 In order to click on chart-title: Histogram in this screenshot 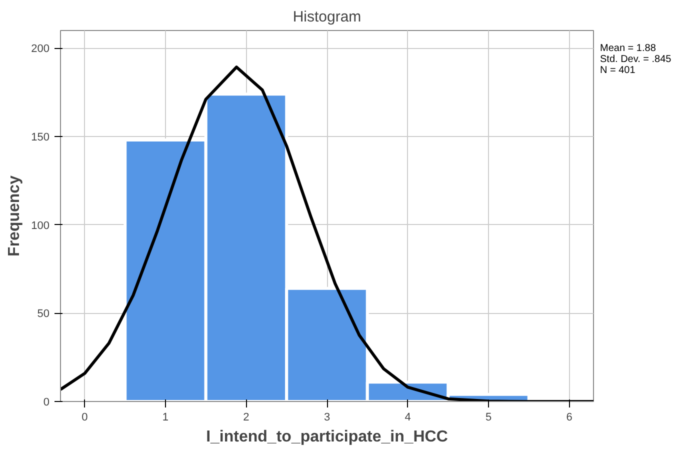, I will do `click(327, 17)`.